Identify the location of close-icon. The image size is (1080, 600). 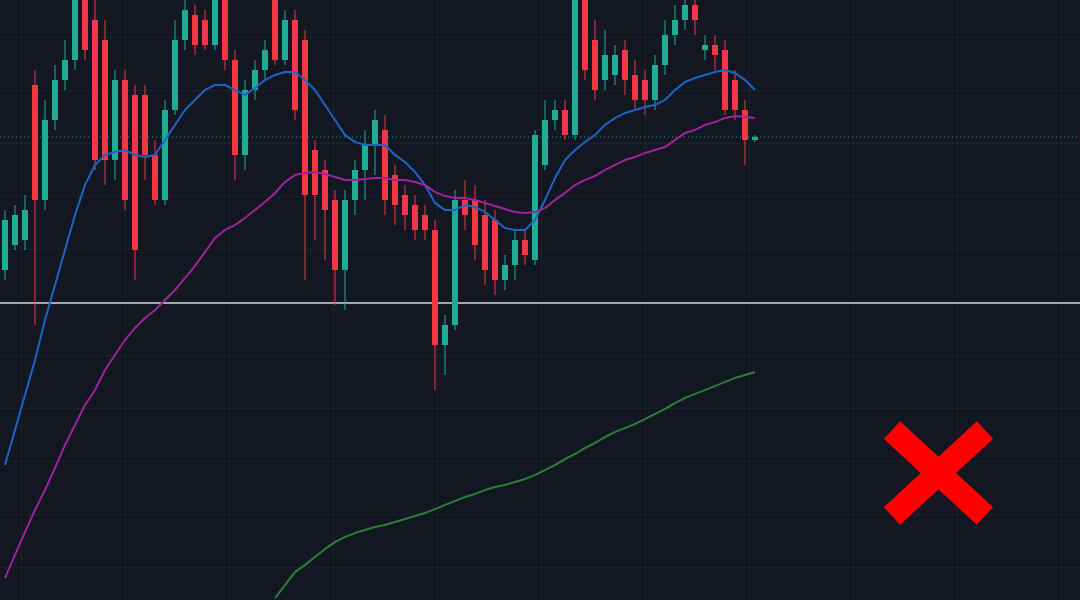
(938, 473).